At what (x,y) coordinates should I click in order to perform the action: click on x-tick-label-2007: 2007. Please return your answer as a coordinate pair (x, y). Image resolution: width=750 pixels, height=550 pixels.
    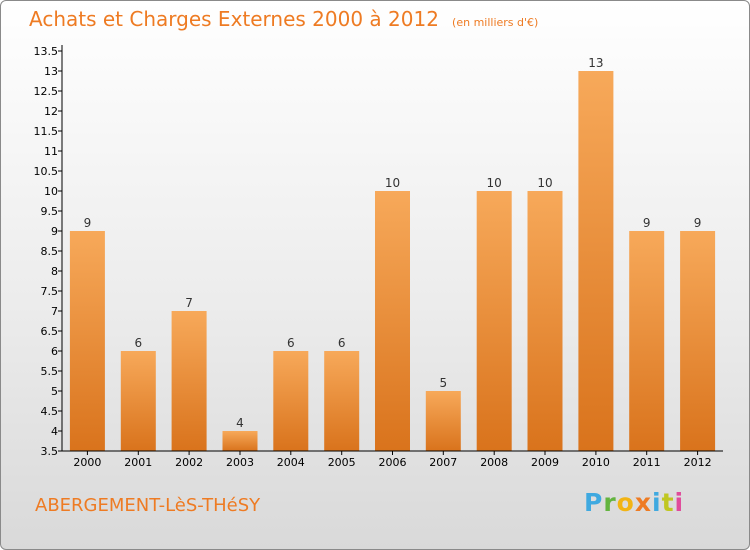
    Looking at the image, I should click on (443, 462).